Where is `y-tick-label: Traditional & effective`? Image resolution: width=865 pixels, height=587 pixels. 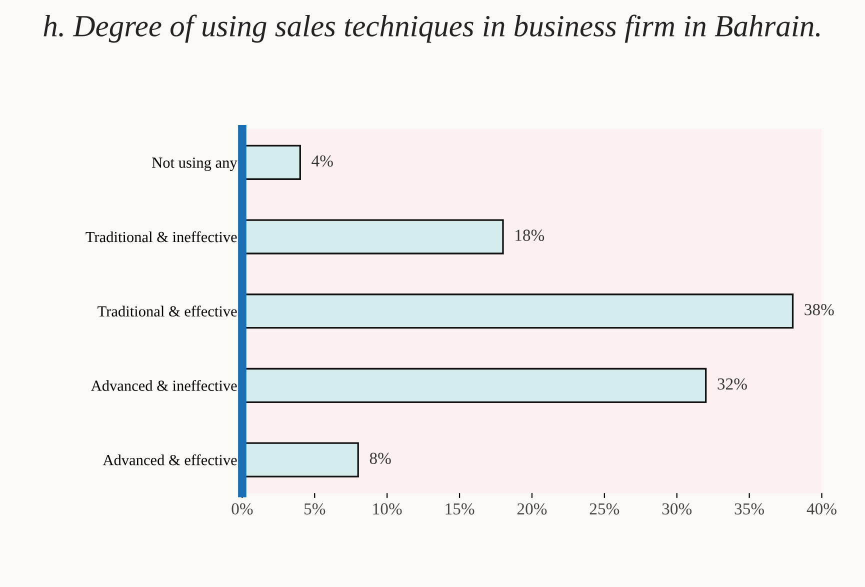 y-tick-label: Traditional & effective is located at coordinates (167, 311).